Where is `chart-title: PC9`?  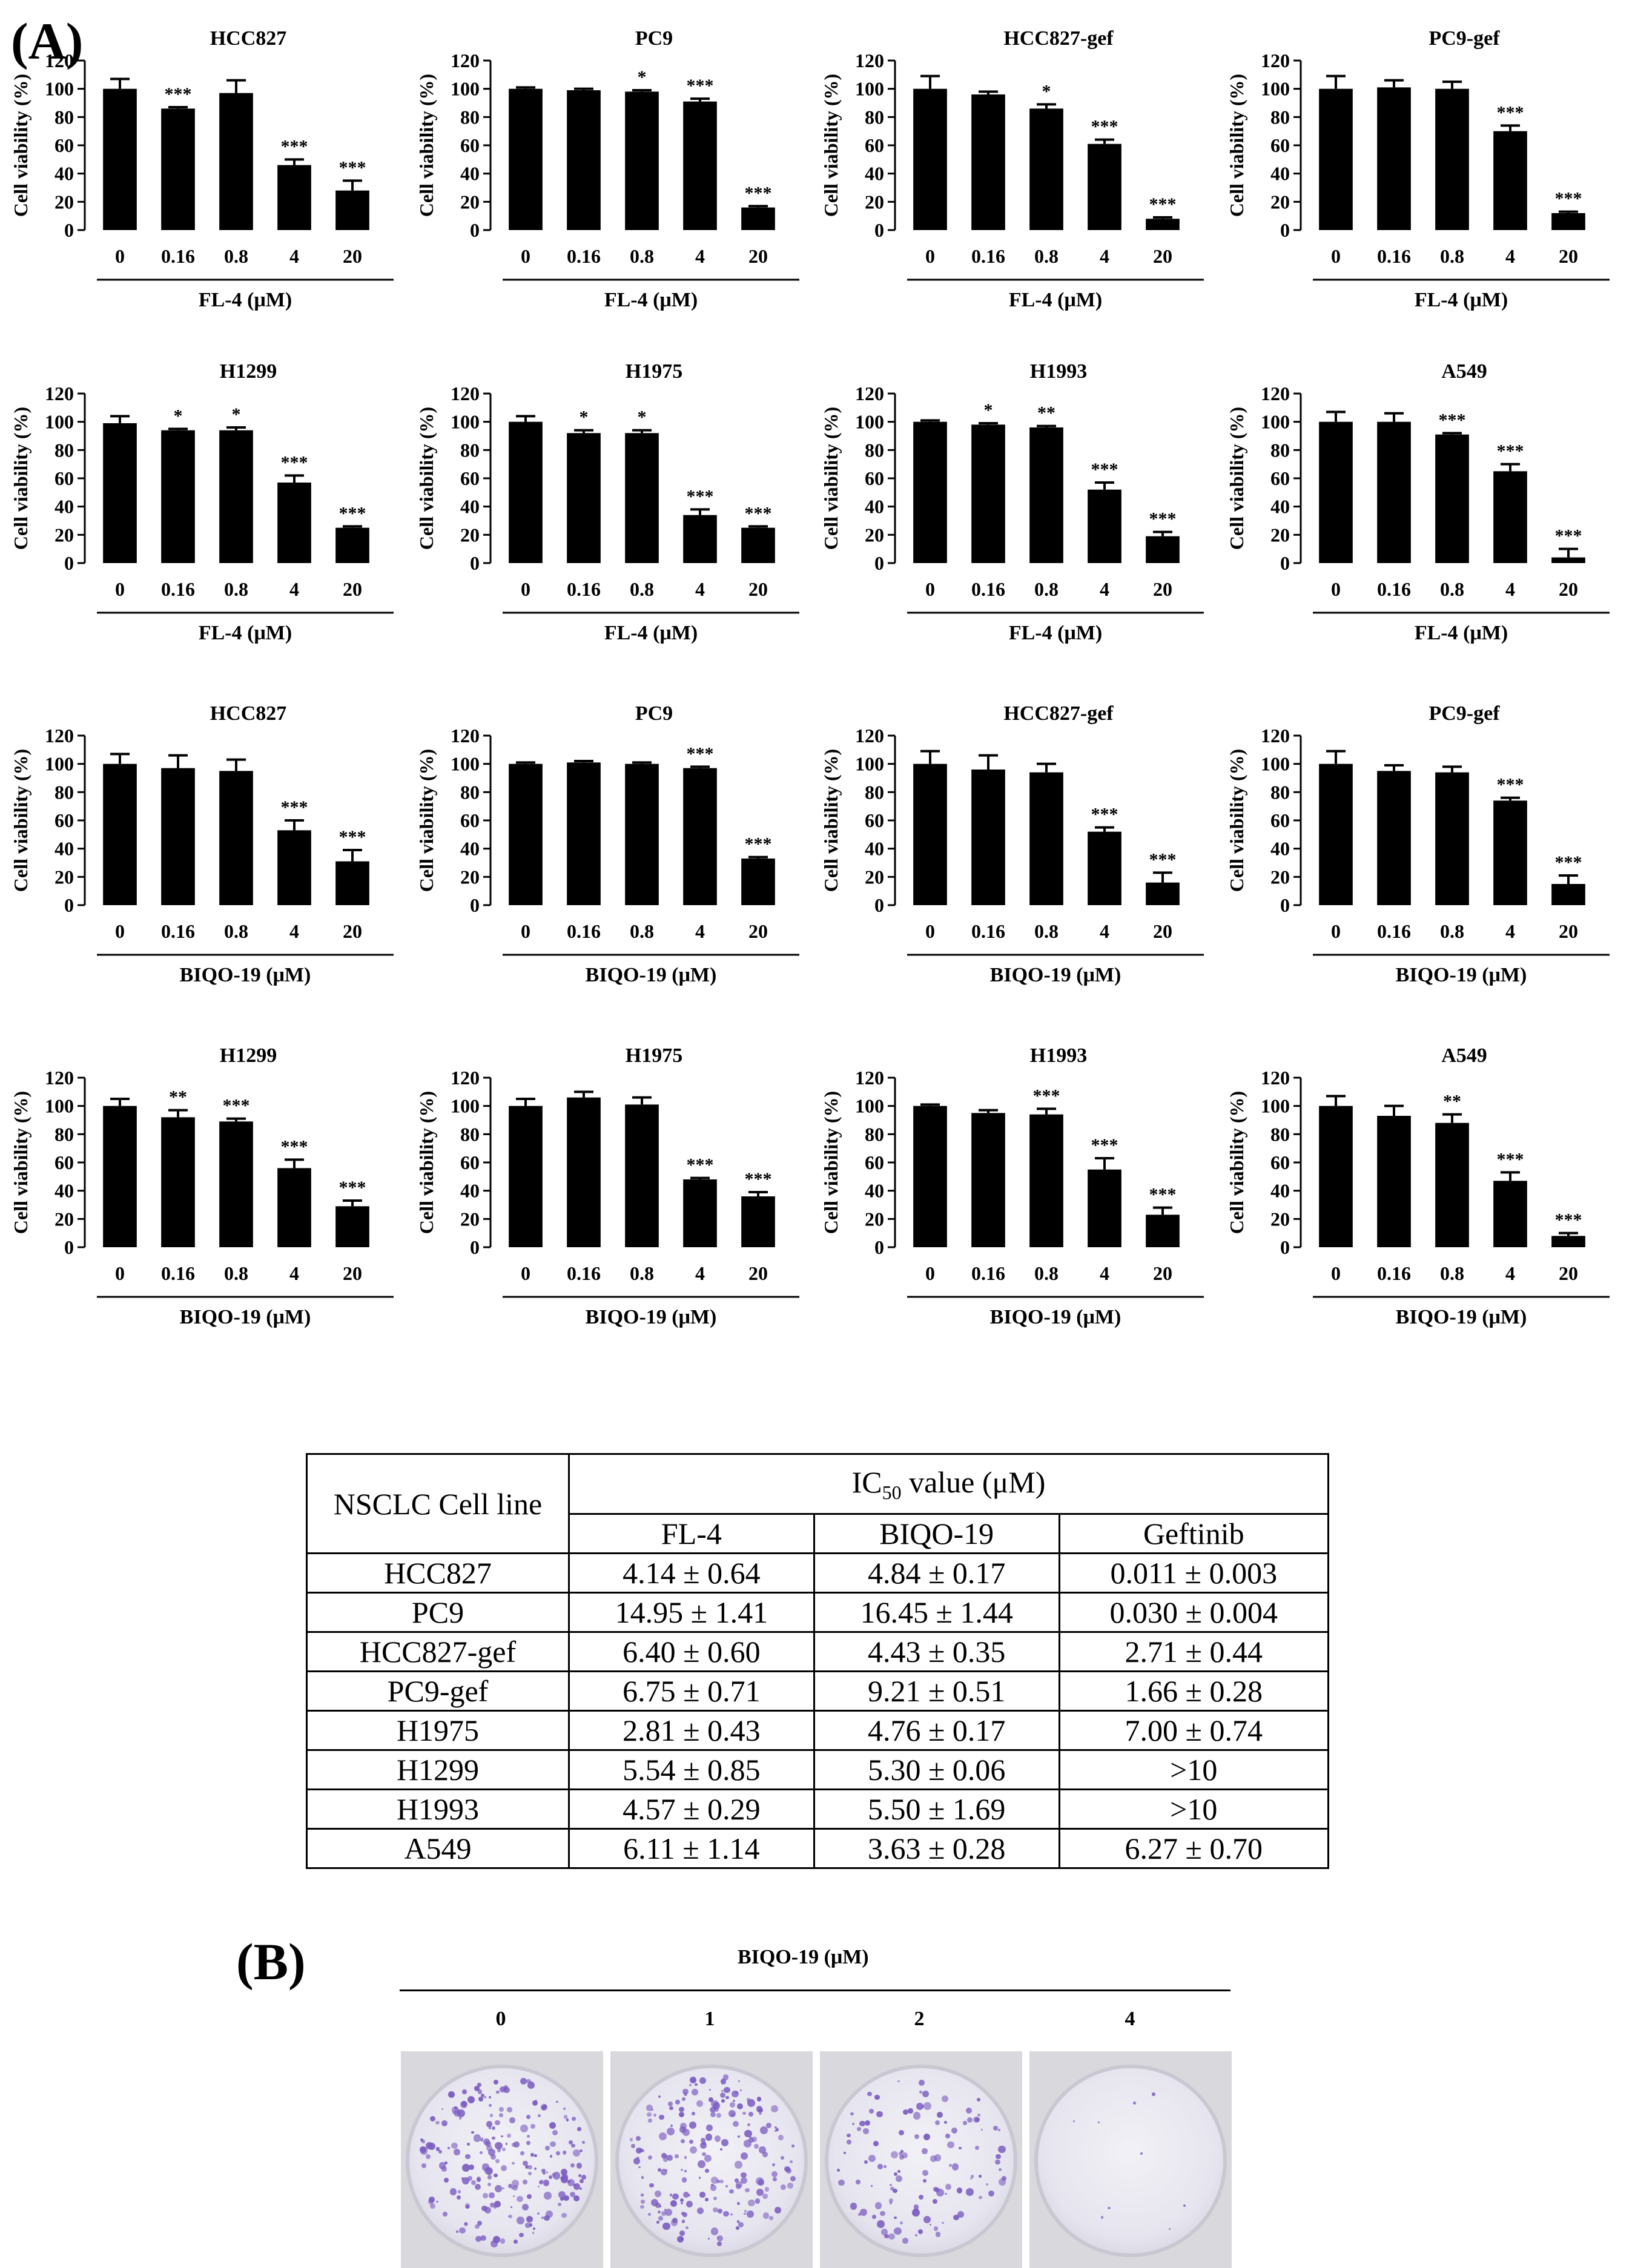 chart-title: PC9 is located at coordinates (654, 714).